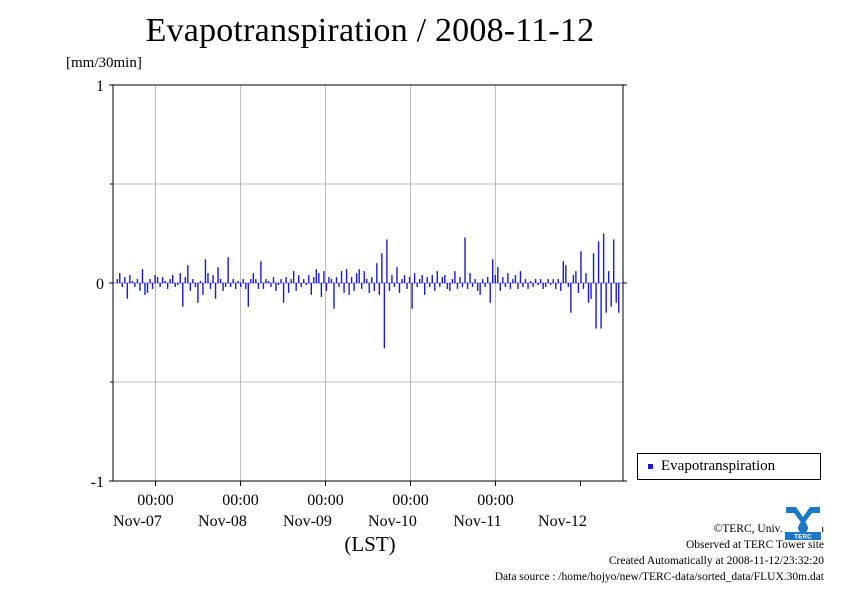 The image size is (842, 595). I want to click on y-tick-label: -1, so click(97, 482).